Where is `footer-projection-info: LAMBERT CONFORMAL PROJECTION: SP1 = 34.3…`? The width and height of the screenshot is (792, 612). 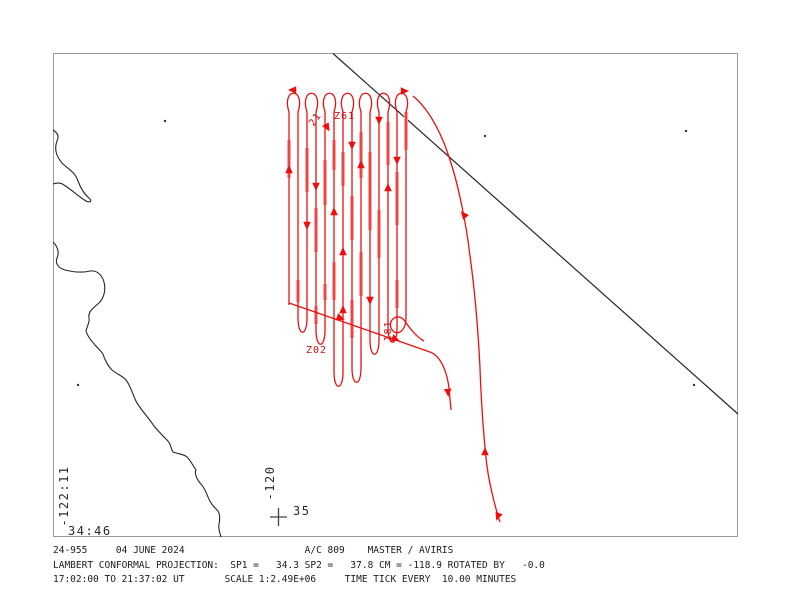
footer-projection-info: LAMBERT CONFORMAL PROJECTION: SP1 = 34.3… is located at coordinates (299, 565).